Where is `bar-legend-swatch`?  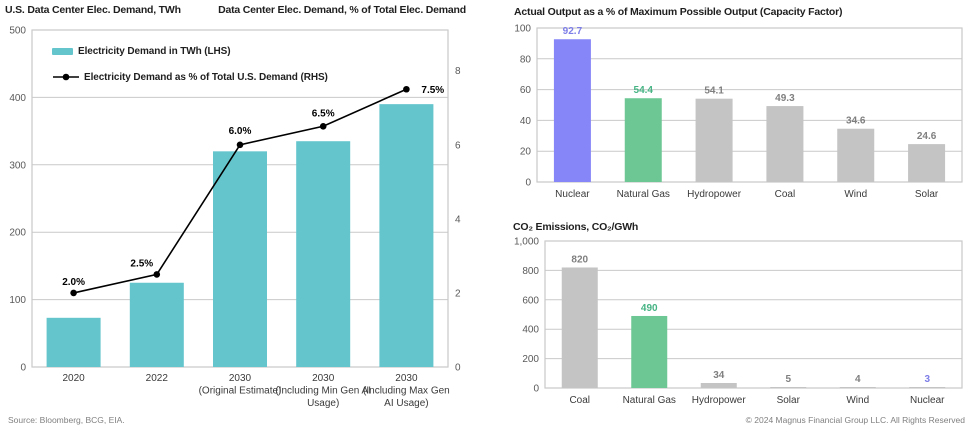
bar-legend-swatch is located at coordinates (62, 51).